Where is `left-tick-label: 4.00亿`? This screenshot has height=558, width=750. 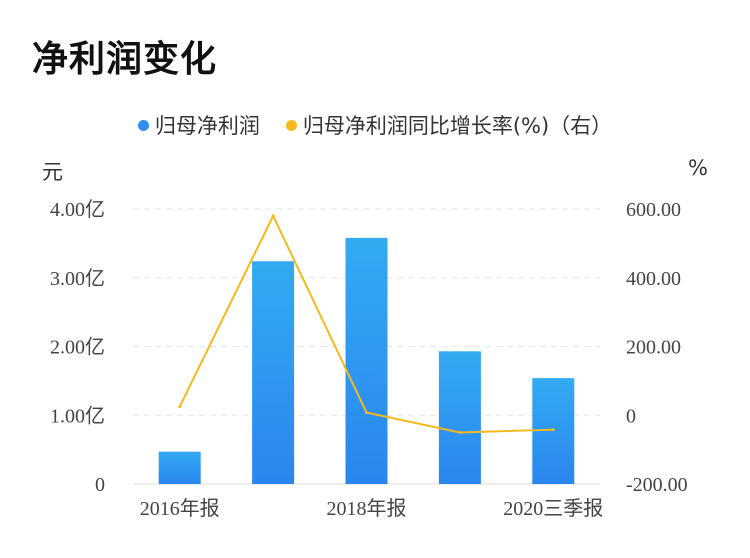
left-tick-label: 4.00亿 is located at coordinates (77, 209).